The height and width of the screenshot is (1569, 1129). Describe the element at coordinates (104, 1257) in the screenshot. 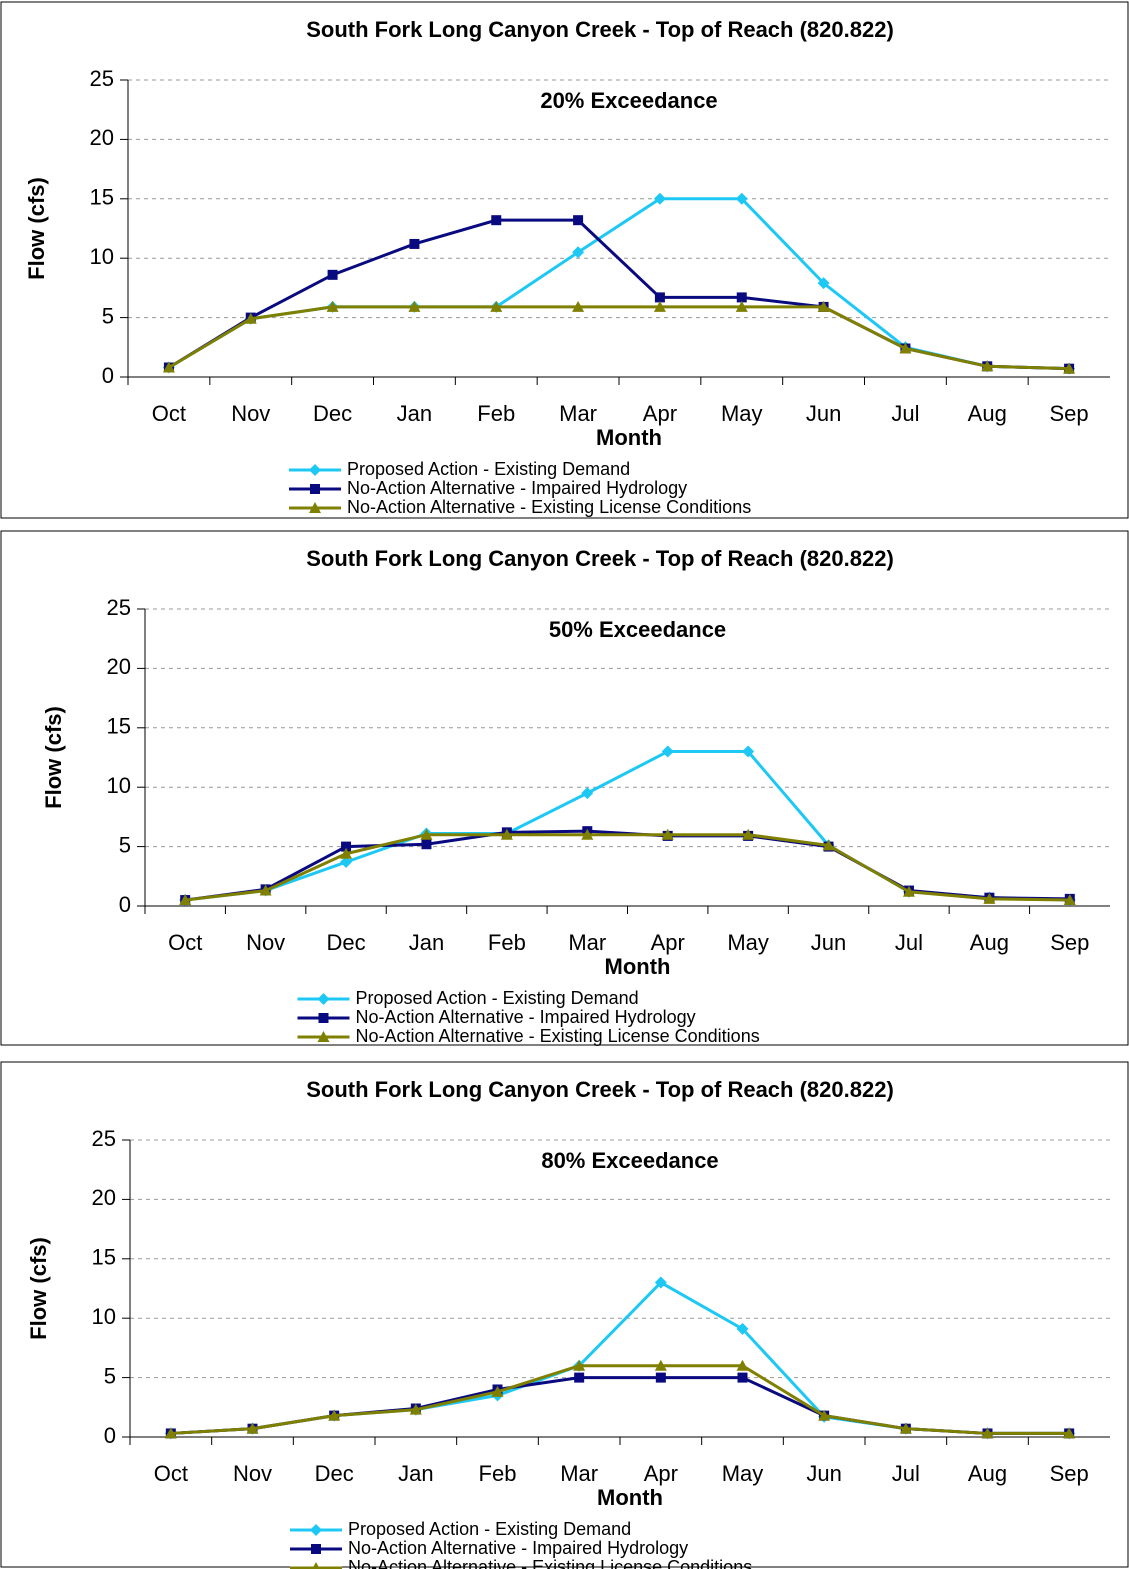

I see `y-tick-label: 15` at that location.